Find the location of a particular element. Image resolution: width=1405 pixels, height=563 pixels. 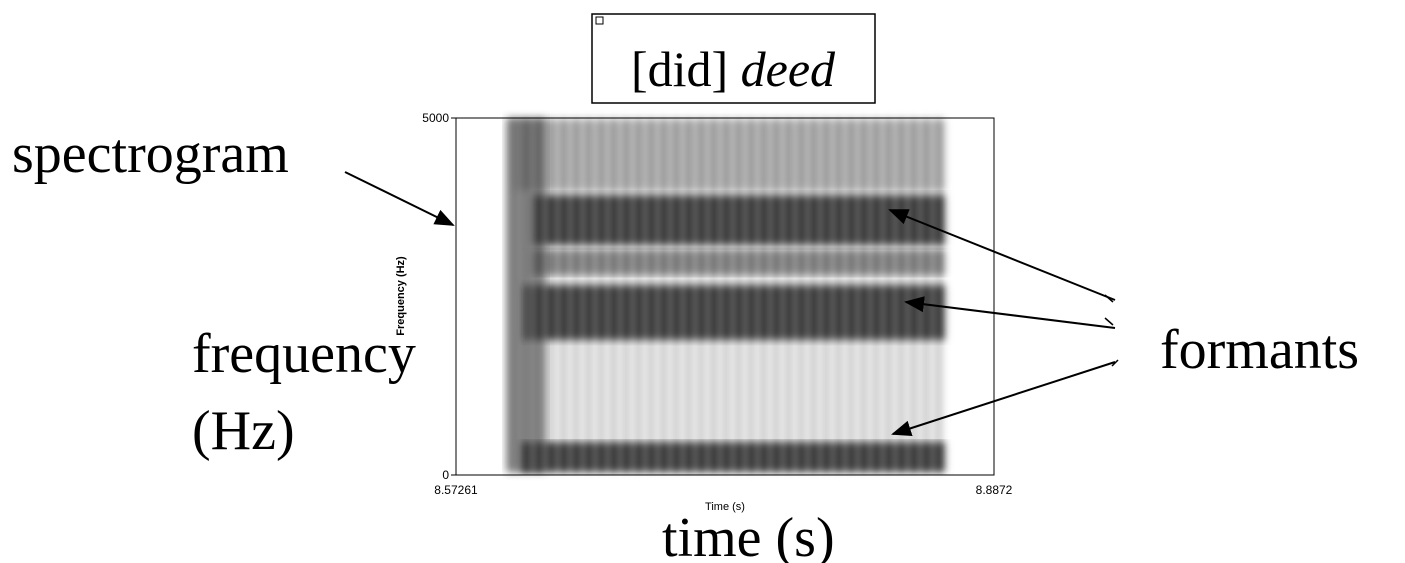

frequency-unit-label: (Hz) is located at coordinates (243, 431).